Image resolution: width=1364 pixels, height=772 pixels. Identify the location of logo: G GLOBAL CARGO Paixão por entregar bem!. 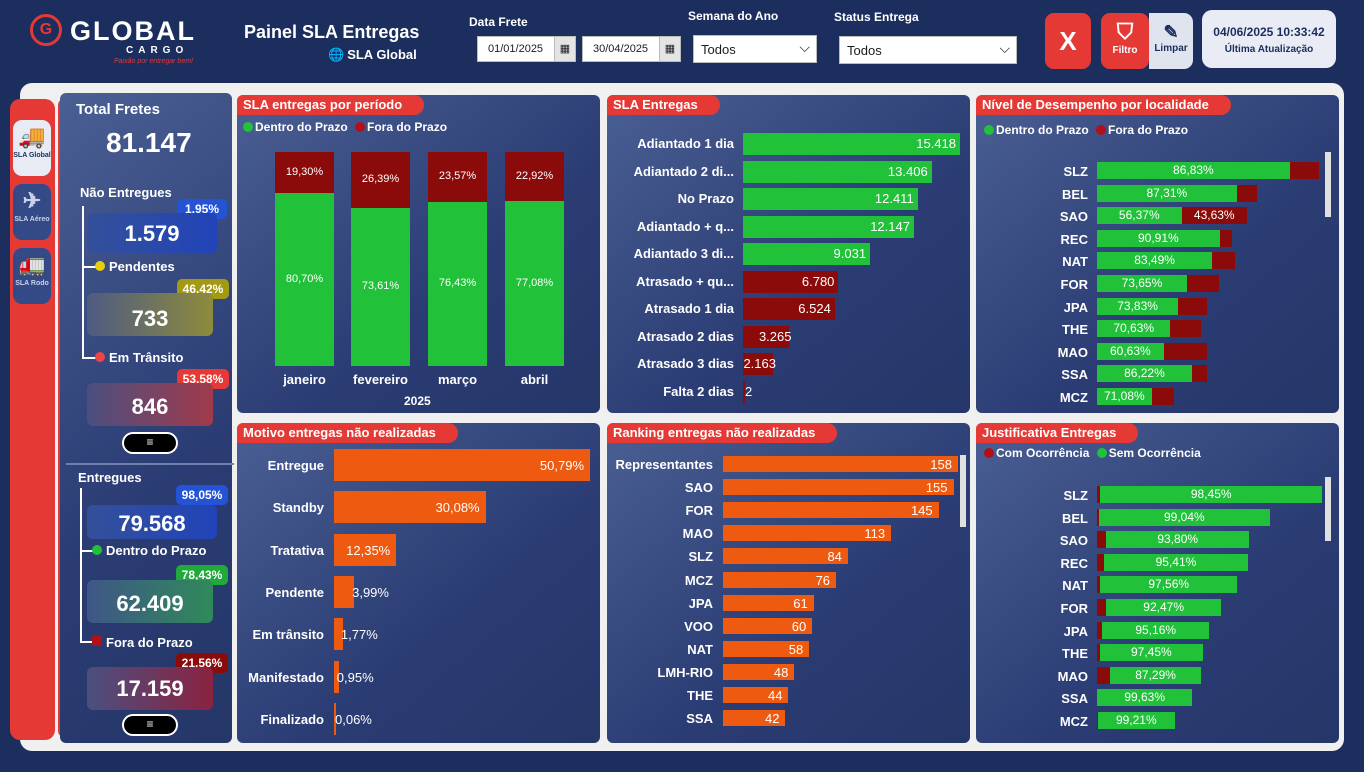
(126, 42).